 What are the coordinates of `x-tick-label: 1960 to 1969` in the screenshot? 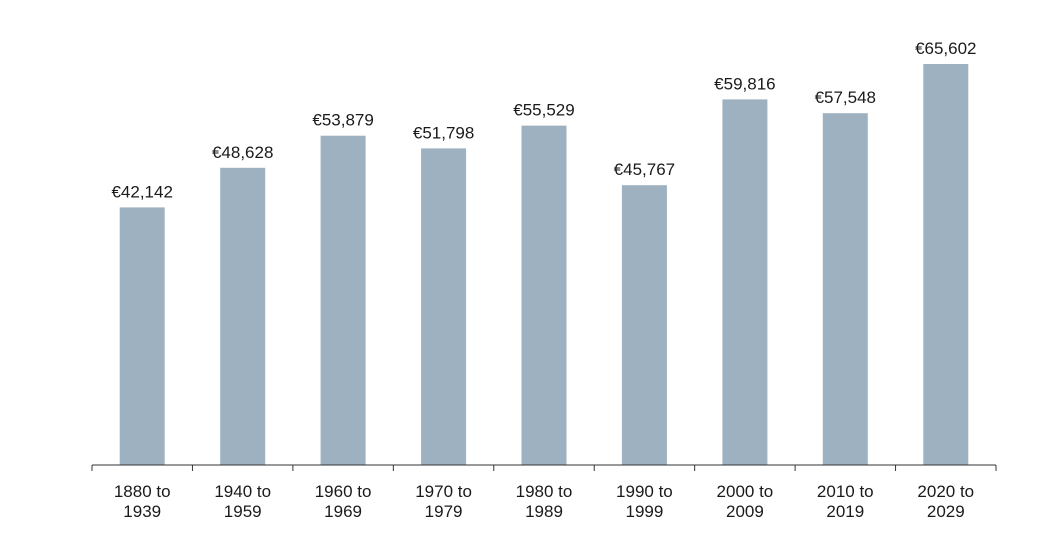 It's located at (343, 501).